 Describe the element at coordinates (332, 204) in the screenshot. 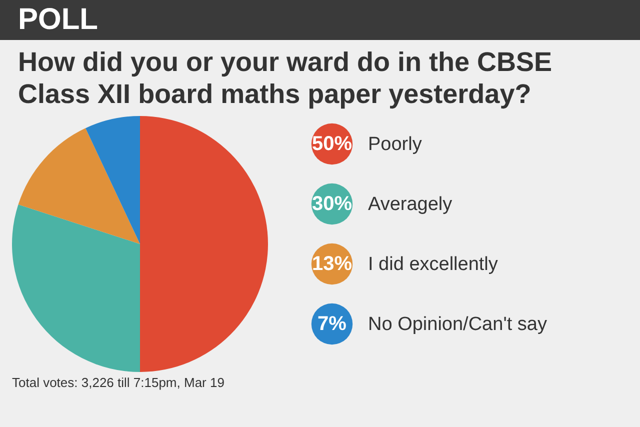

I see `data-label: 30%` at that location.